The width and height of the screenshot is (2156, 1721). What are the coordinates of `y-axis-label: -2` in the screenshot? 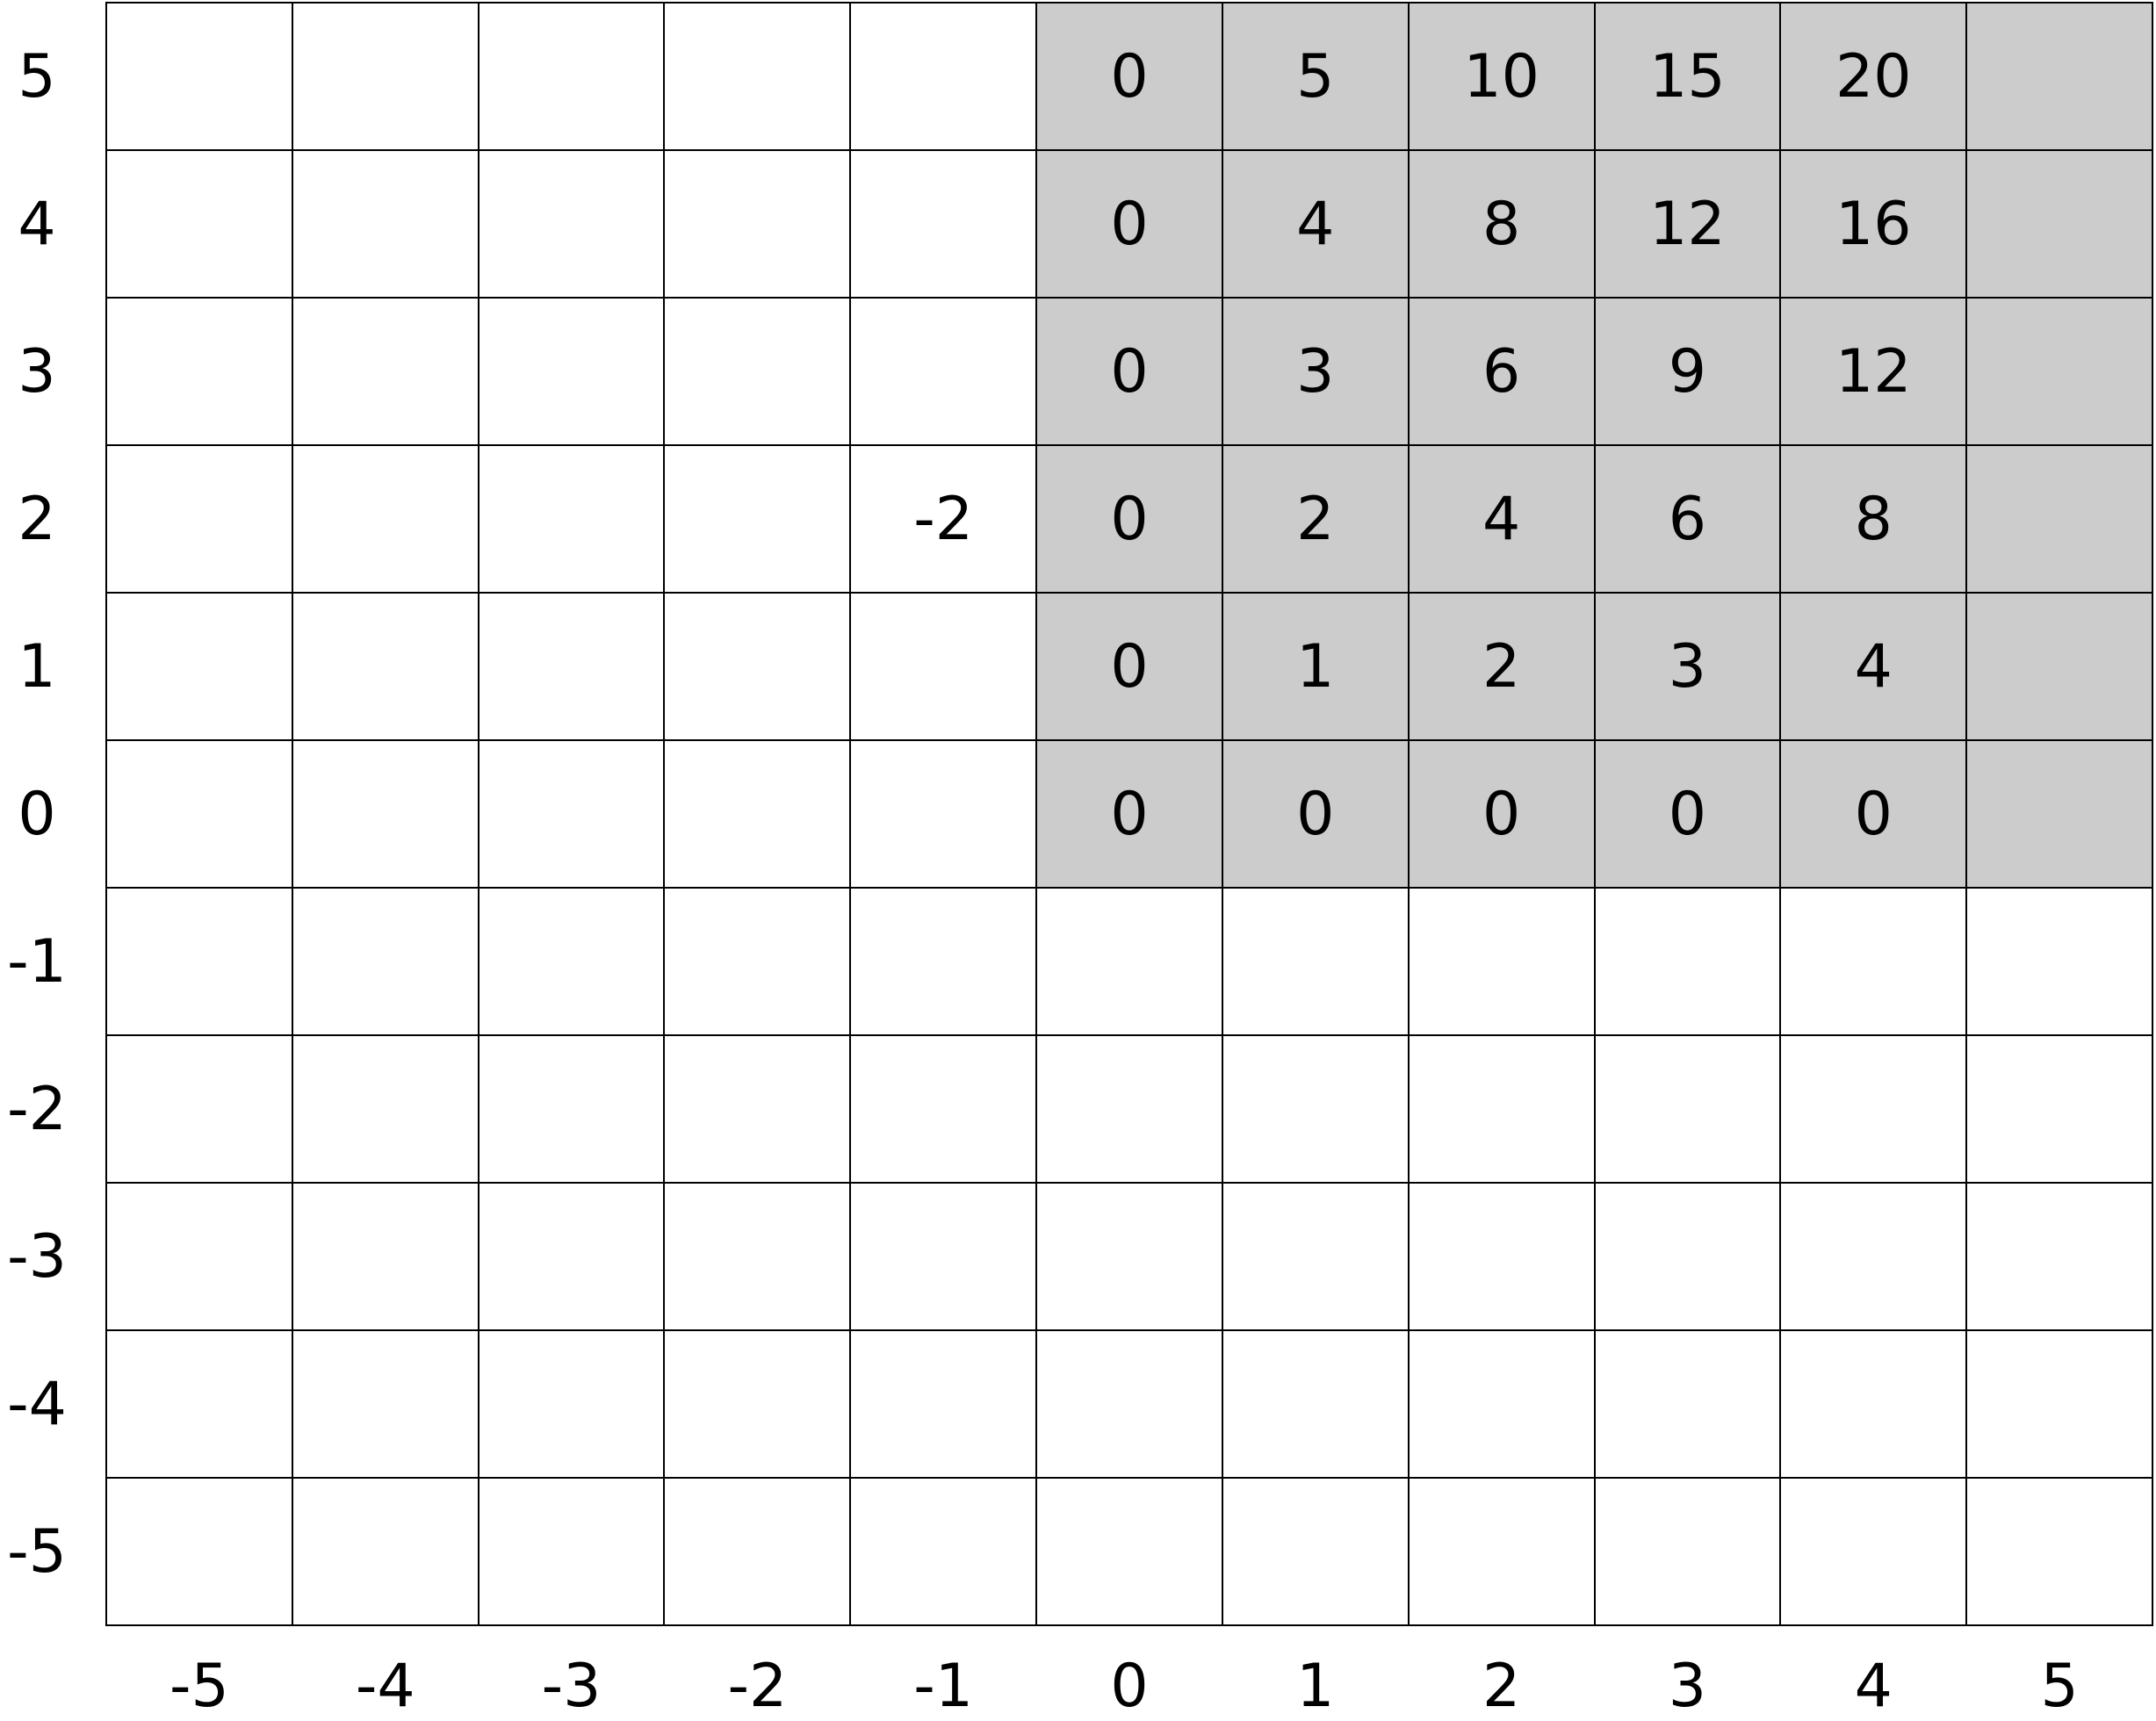 It's located at (37, 1109).